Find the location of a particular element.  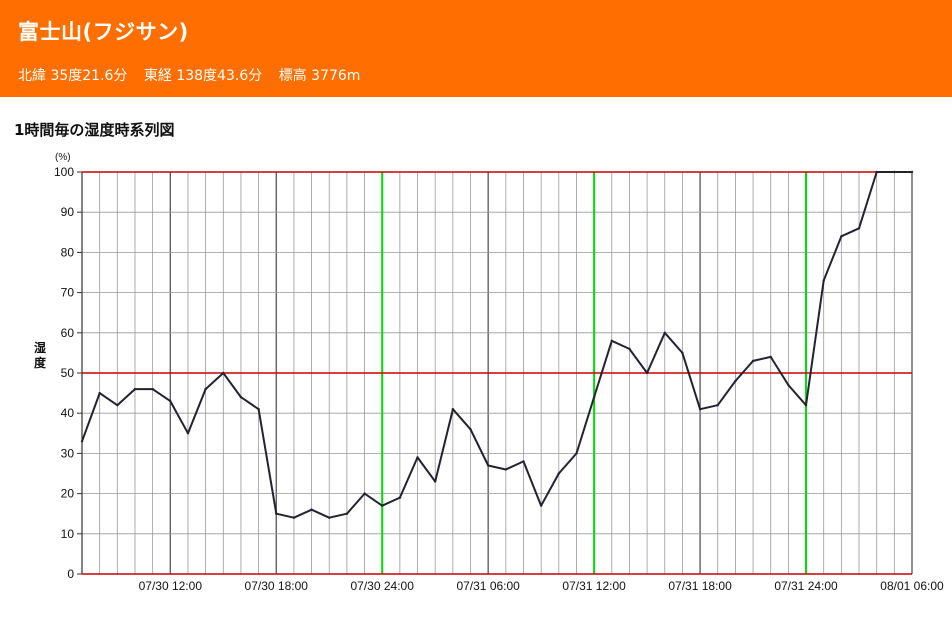

x-tick-label: 07/31 18:00 is located at coordinates (700, 586).